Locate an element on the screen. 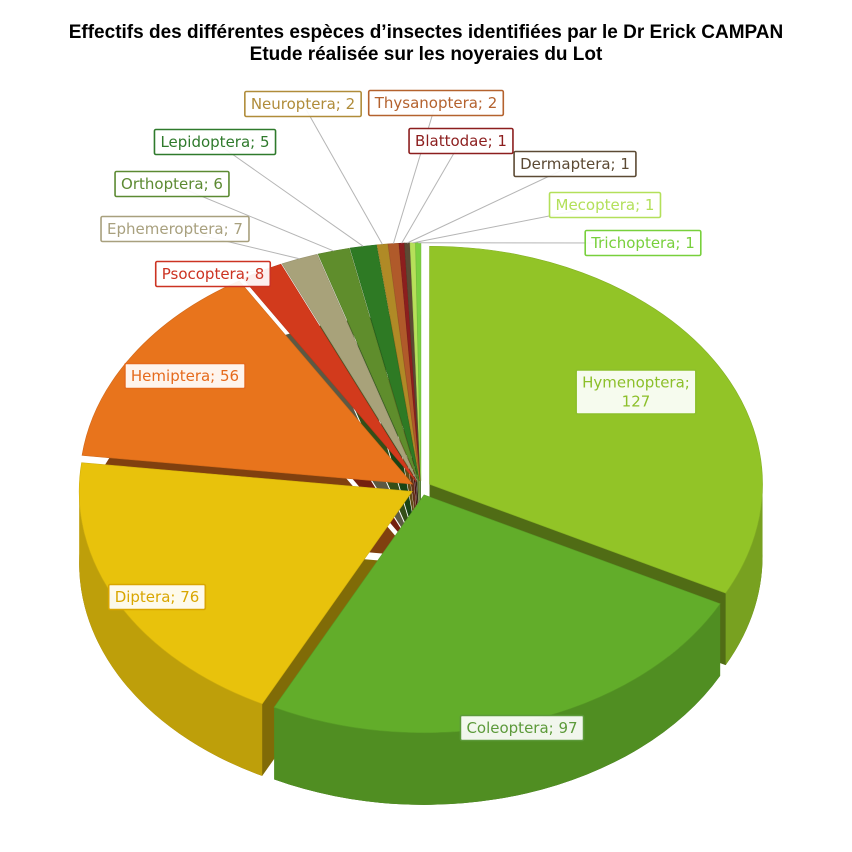  data-label-text: Hemiptera; 56 is located at coordinates (185, 376).